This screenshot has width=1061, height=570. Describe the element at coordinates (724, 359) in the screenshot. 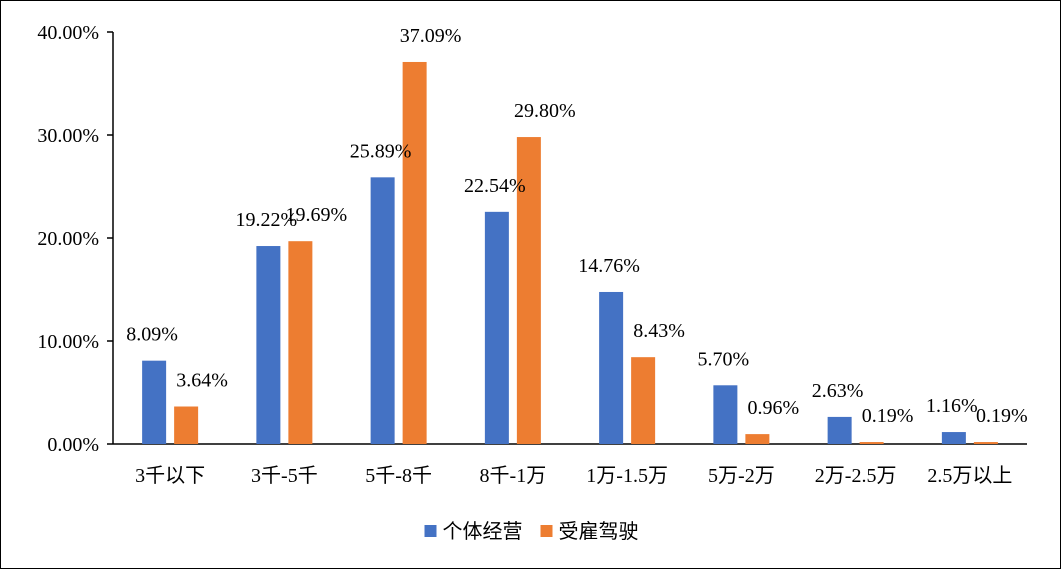

I see `data-label: 5.70%` at that location.